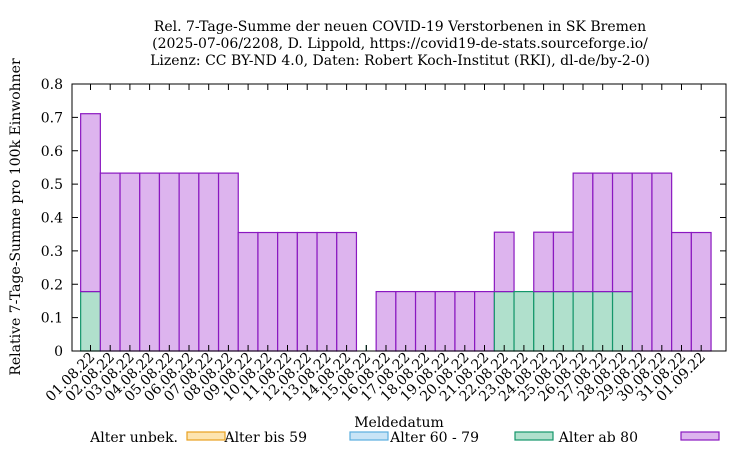 The image size is (750, 450). What do you see at coordinates (544, 262) in the screenshot?
I see `bar-24.08.22-series-3` at bounding box center [544, 262].